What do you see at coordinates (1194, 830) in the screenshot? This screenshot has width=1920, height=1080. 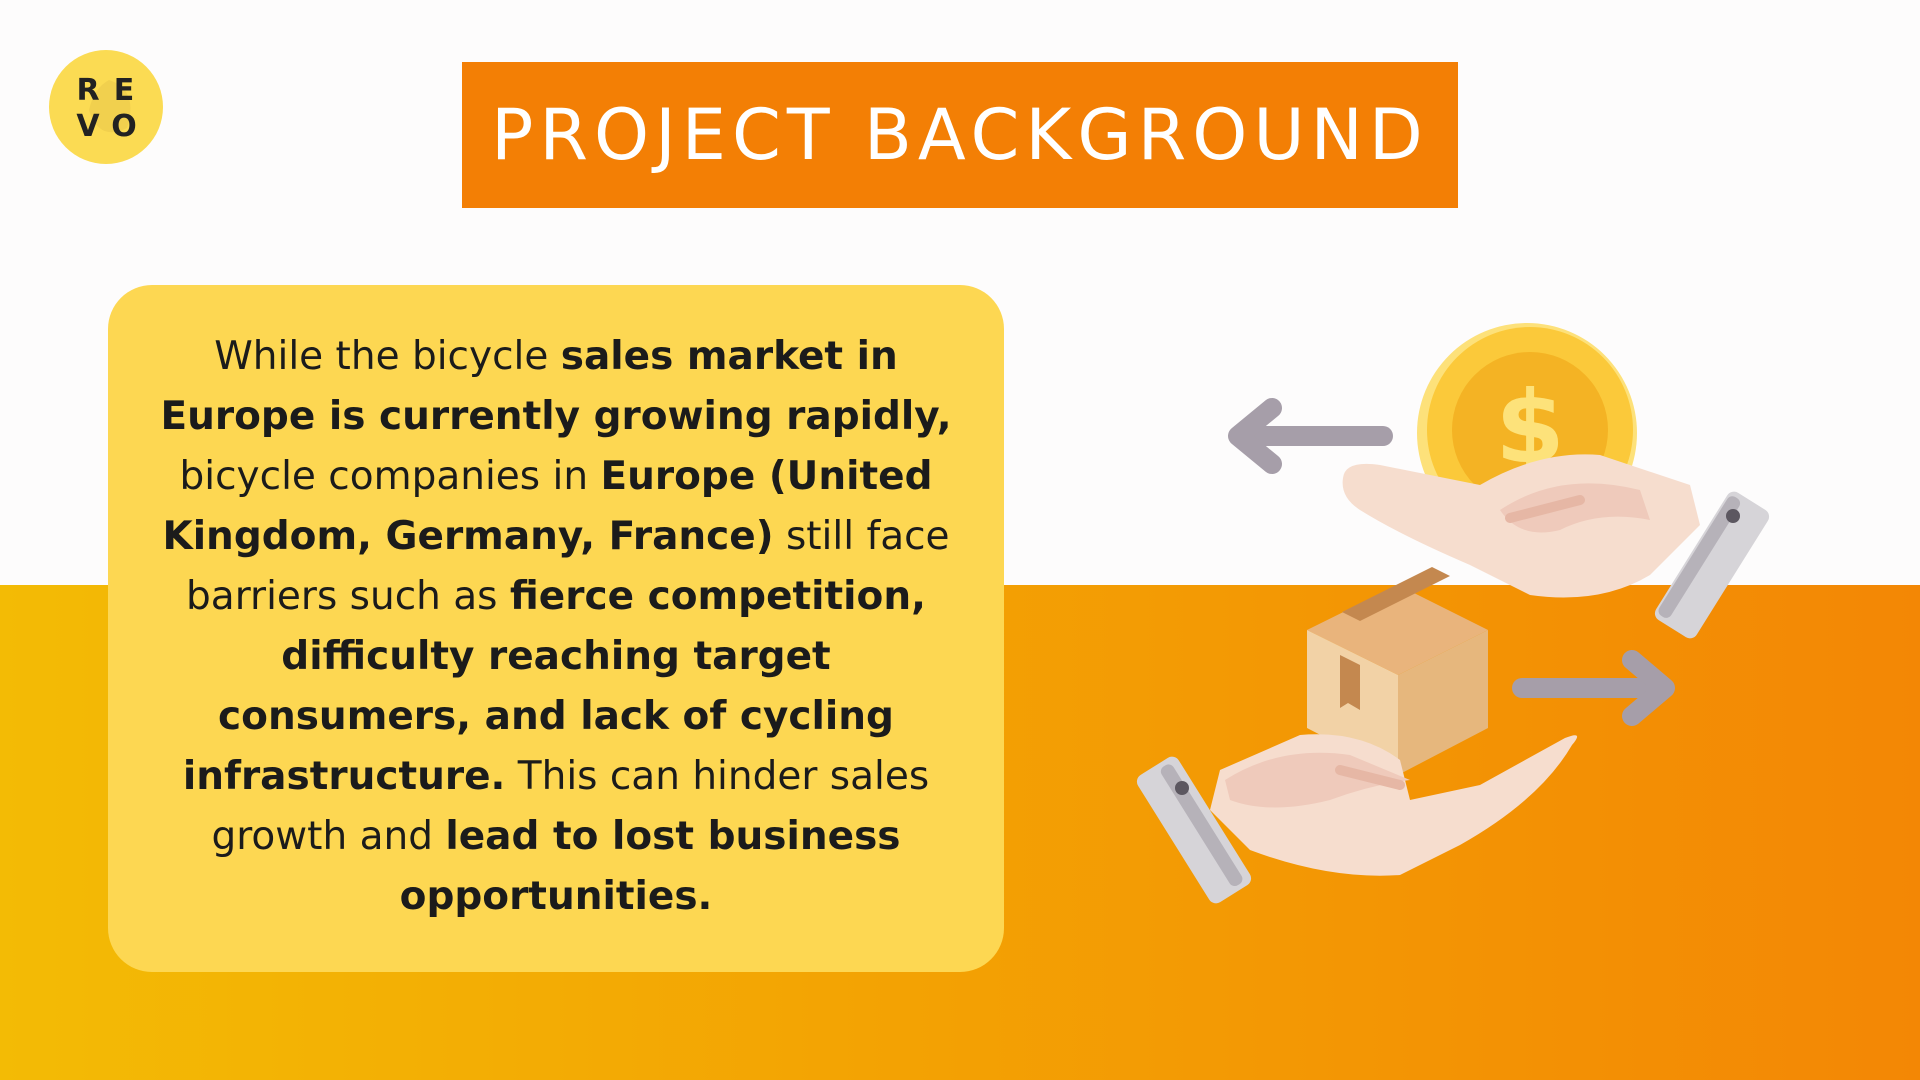 I see `bottom-cuff-icon` at bounding box center [1194, 830].